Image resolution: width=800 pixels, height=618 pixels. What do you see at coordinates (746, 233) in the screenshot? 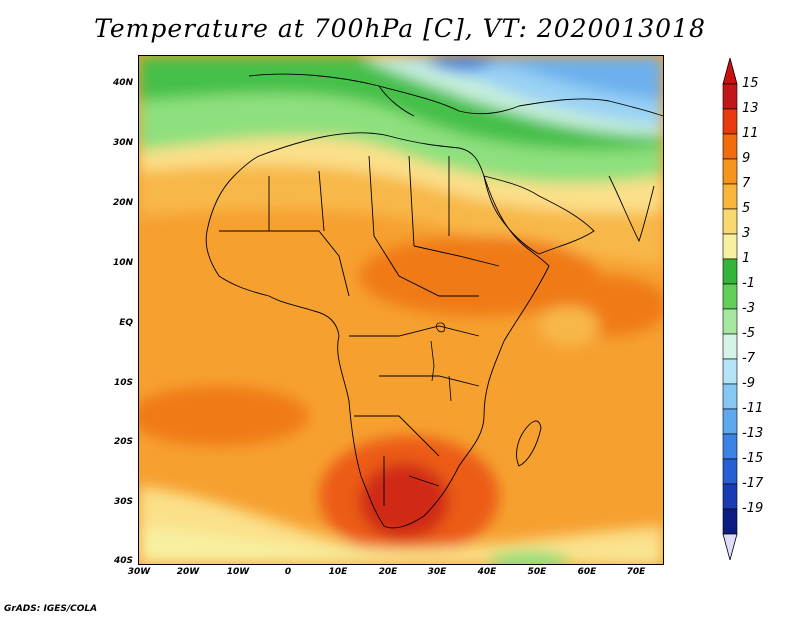
I see `colorbar-label: 3` at bounding box center [746, 233].